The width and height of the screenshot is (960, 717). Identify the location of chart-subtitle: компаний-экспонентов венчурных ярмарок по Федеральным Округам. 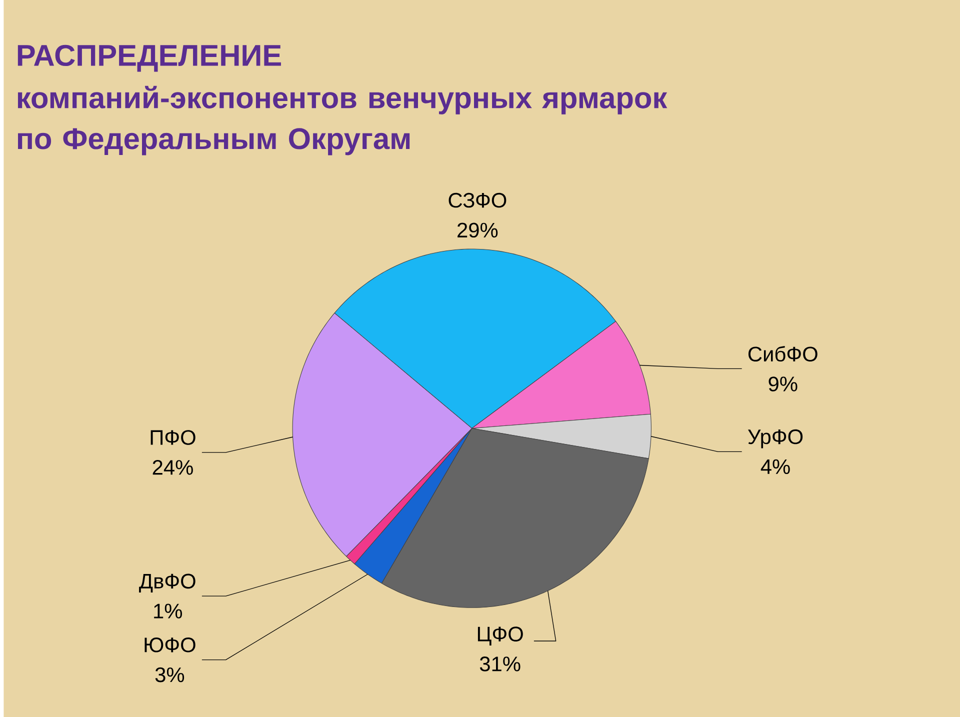
(343, 121).